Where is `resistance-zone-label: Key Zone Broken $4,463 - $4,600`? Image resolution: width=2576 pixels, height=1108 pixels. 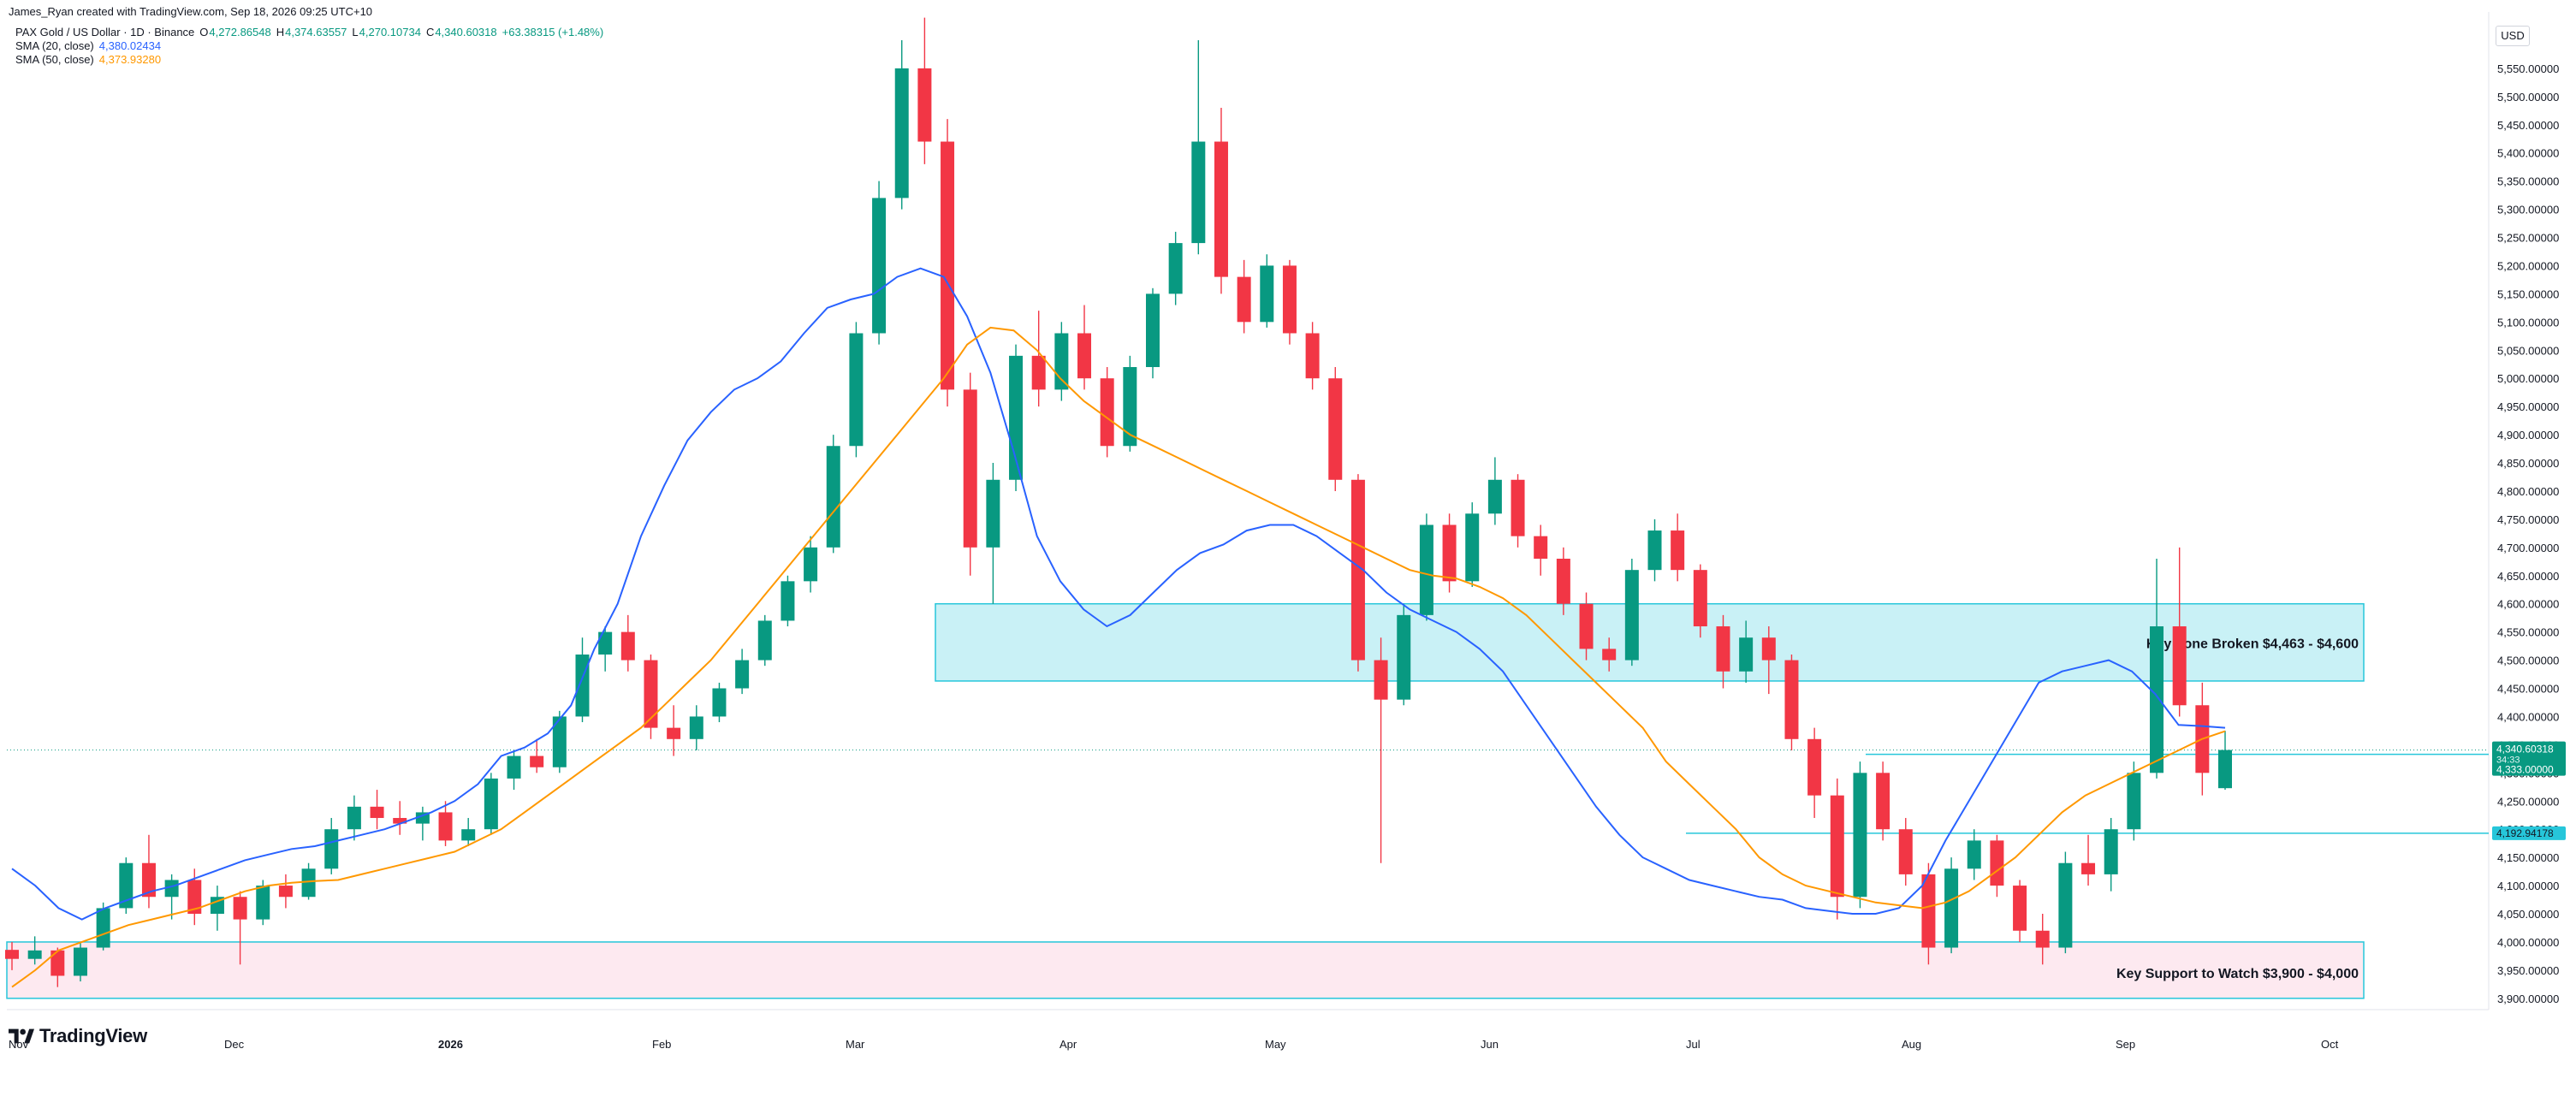 resistance-zone-label: Key Zone Broken $4,463 - $4,600 is located at coordinates (2252, 644).